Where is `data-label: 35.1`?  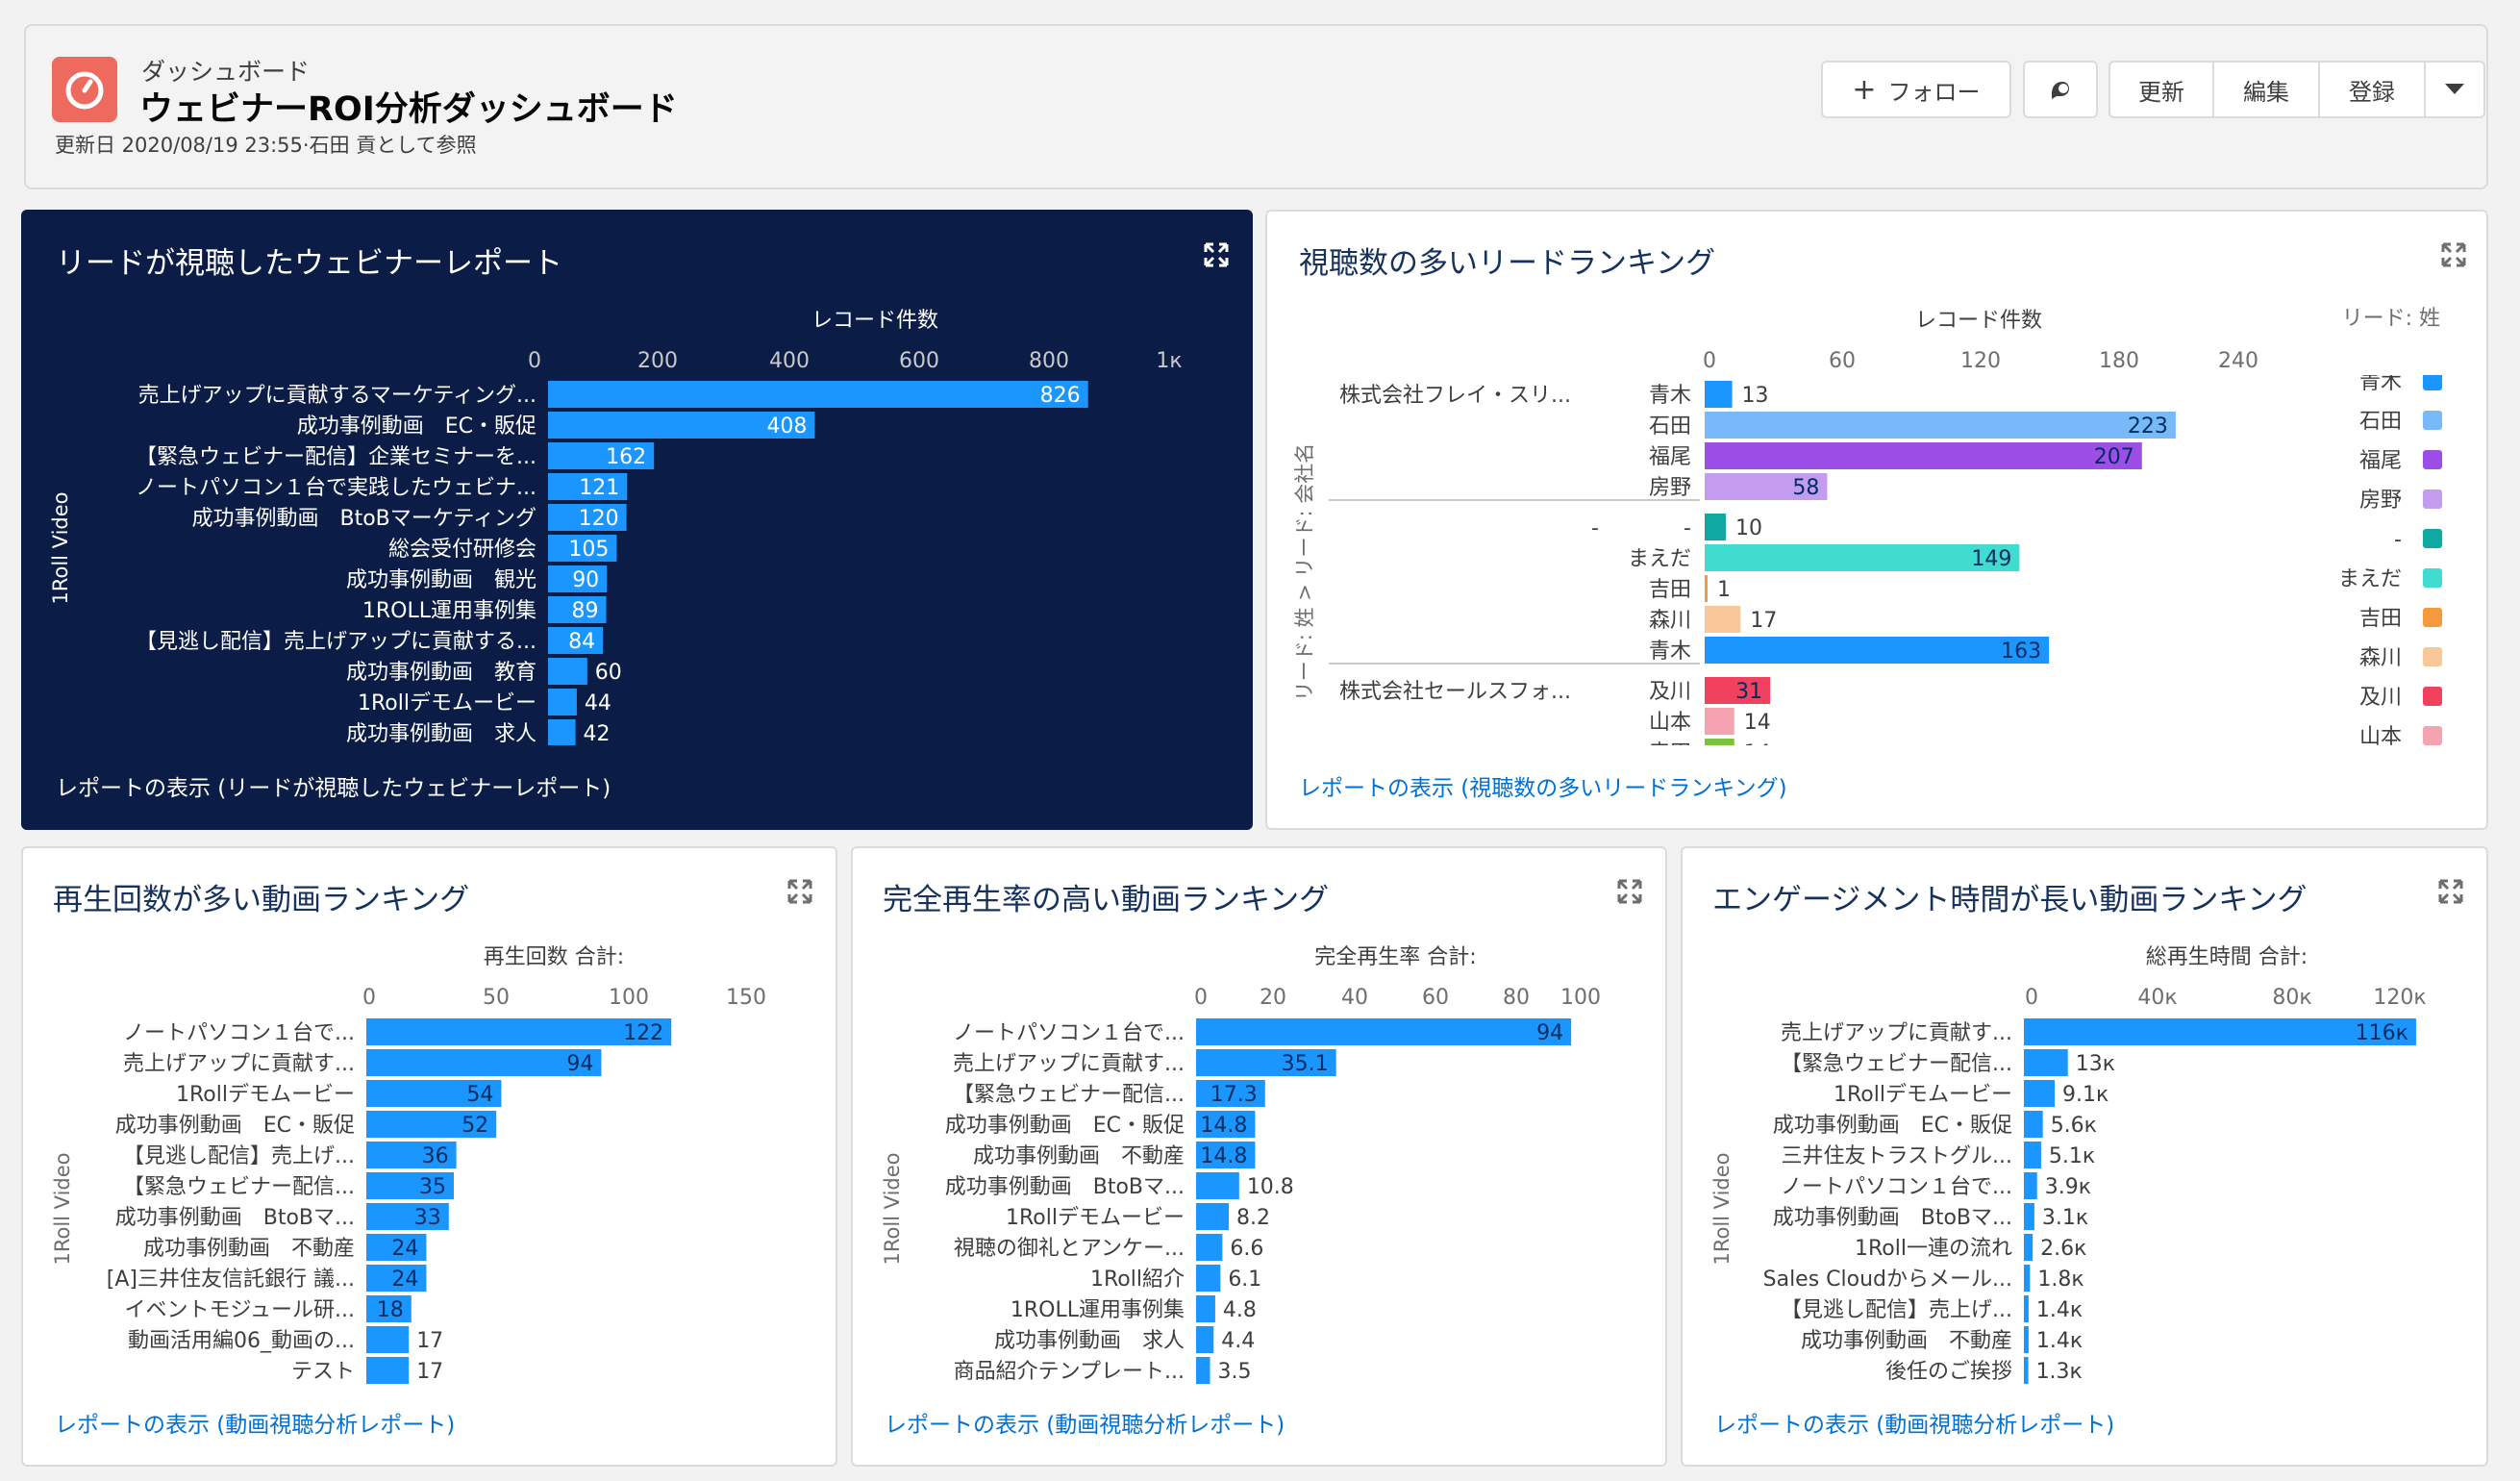
data-label: 35.1 is located at coordinates (1305, 1064).